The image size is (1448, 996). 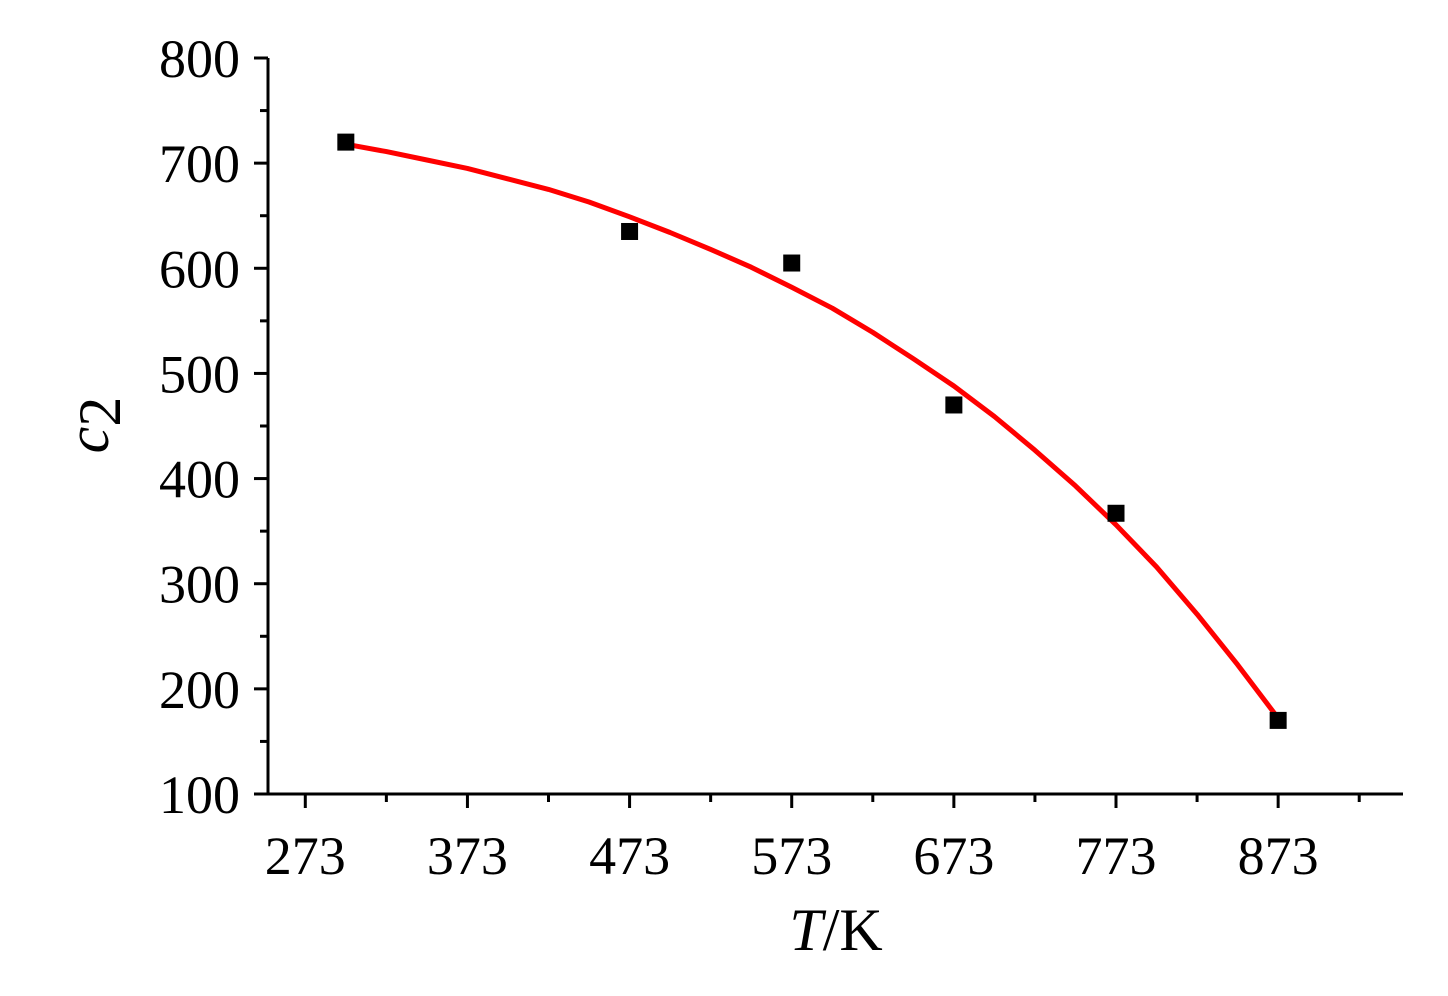 What do you see at coordinates (1116, 856) in the screenshot?
I see `x-tick-label: 773` at bounding box center [1116, 856].